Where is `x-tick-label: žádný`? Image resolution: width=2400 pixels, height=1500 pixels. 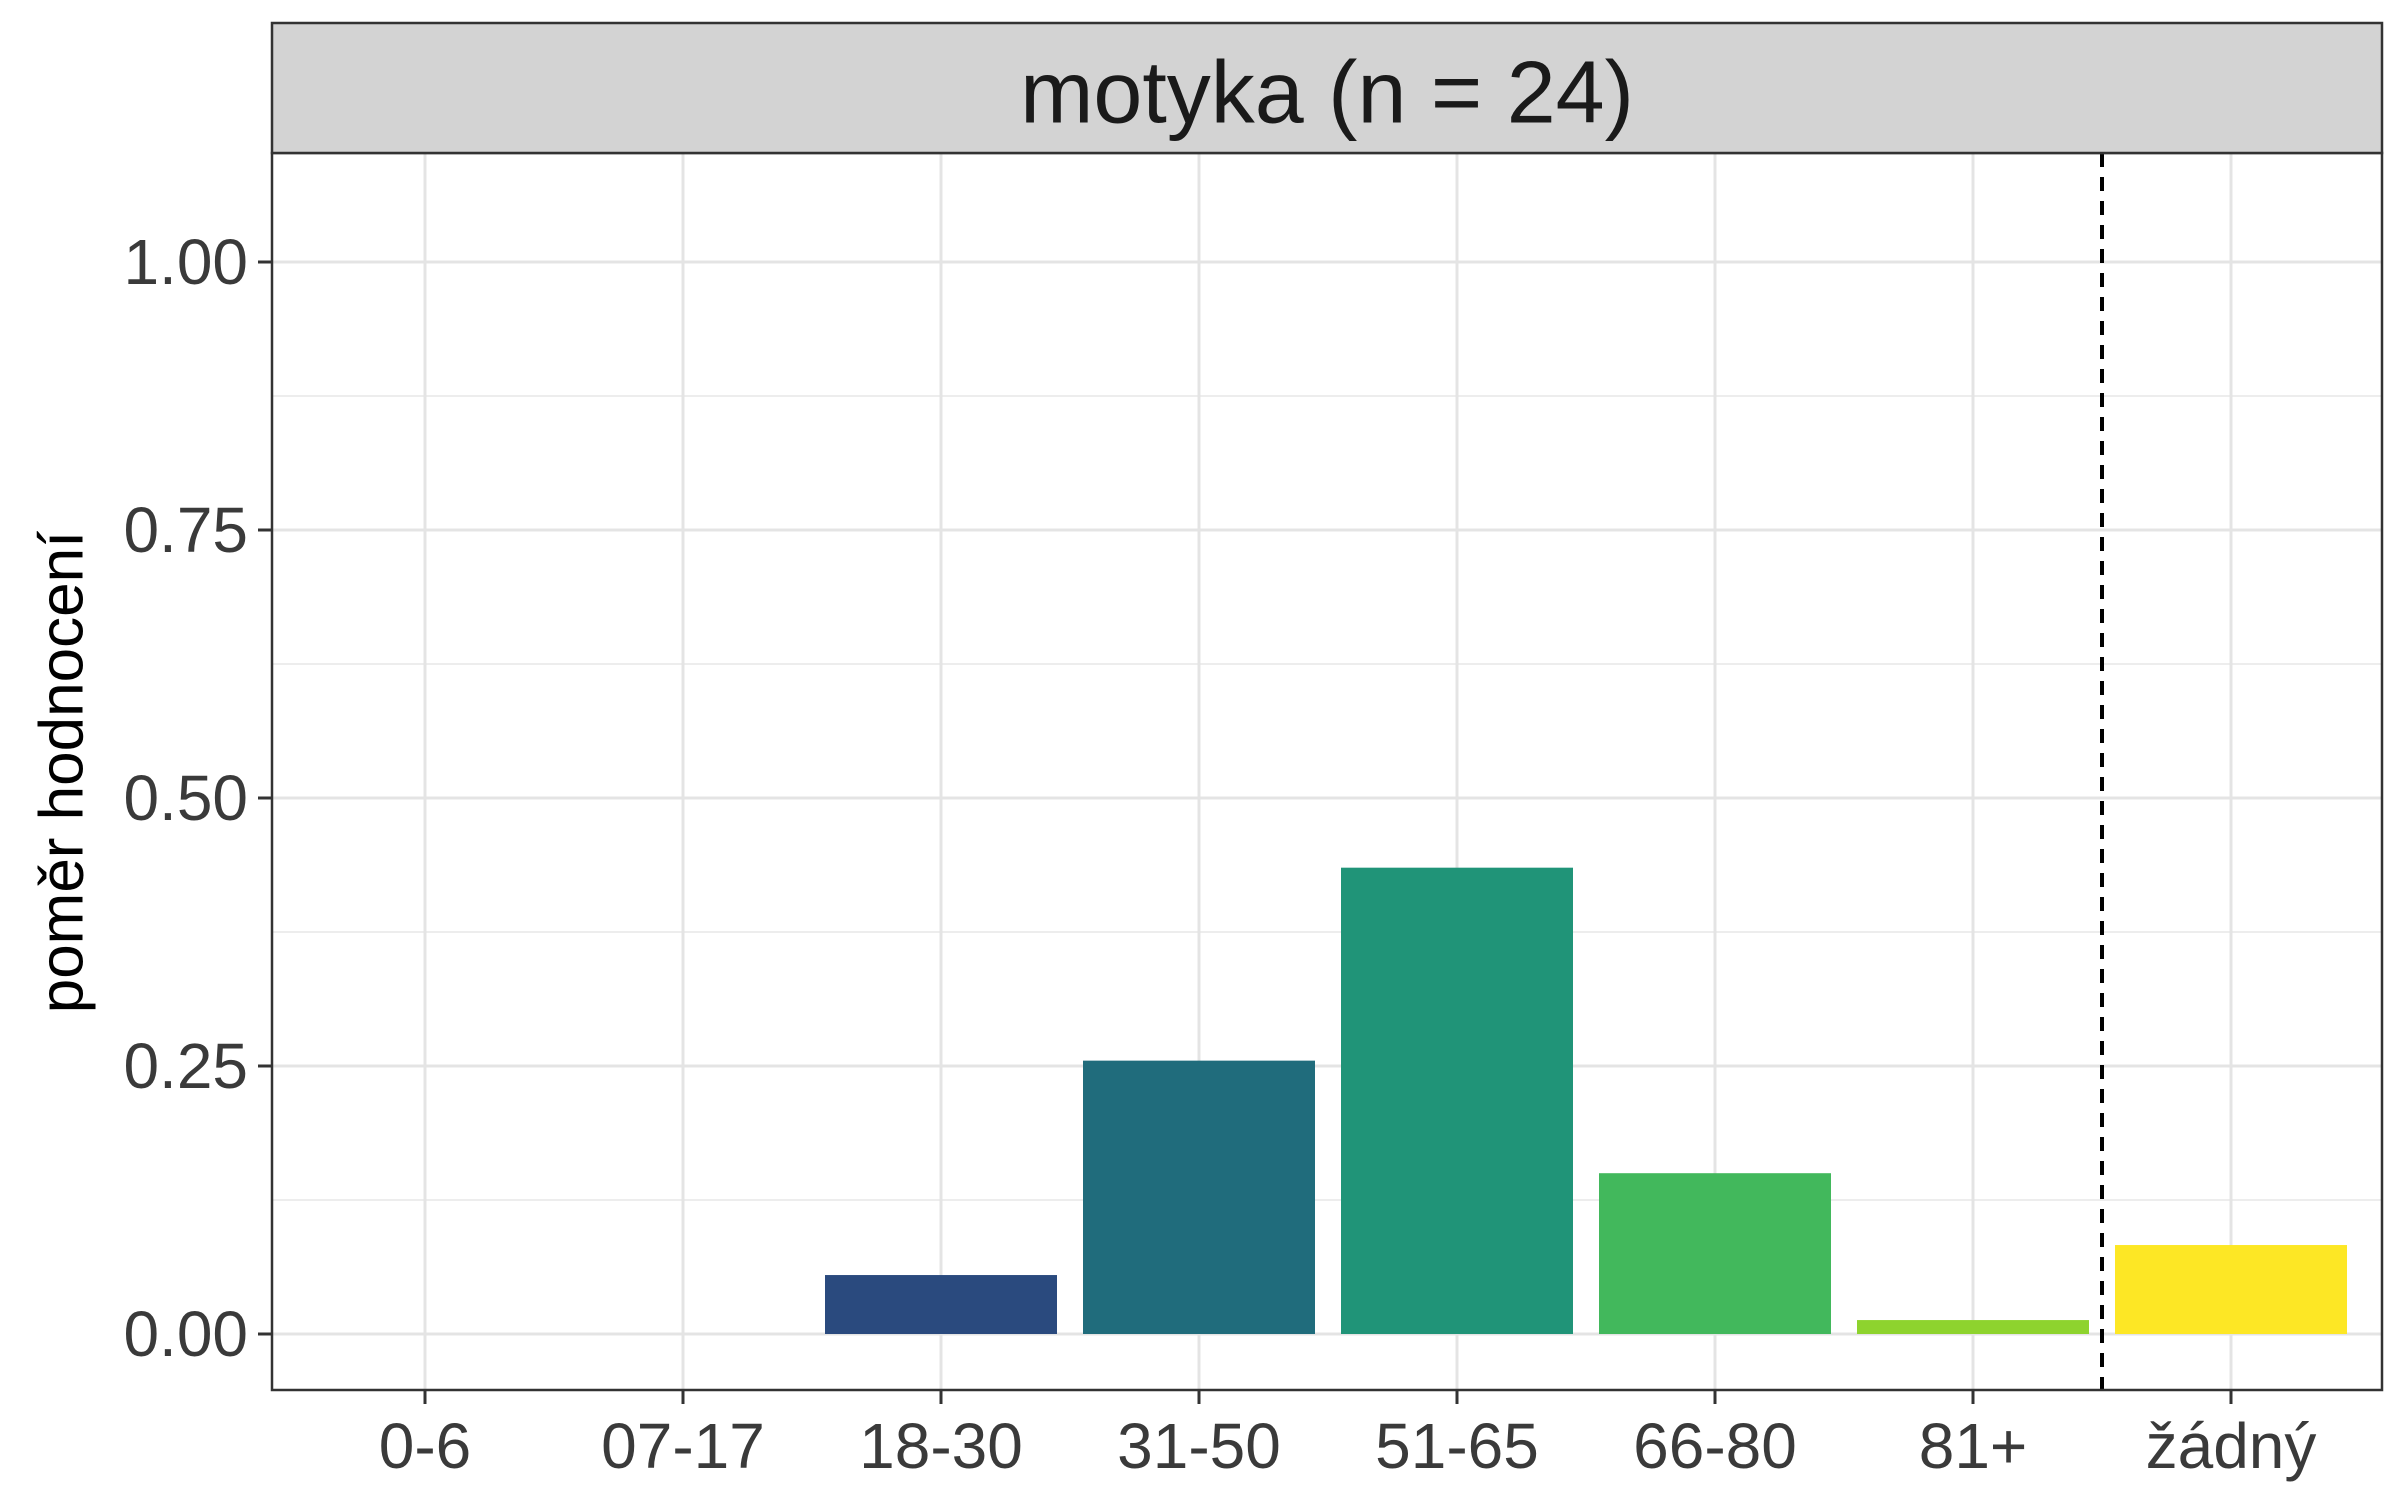 x-tick-label: žádný is located at coordinates (2231, 1446).